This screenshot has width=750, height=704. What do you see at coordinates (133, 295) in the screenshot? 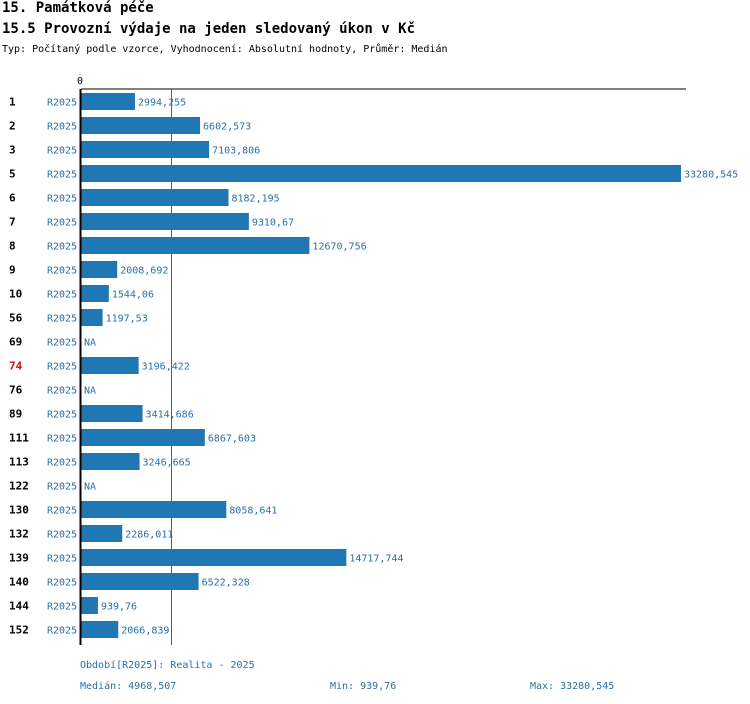
I see `bar-value-label: 1544,06` at bounding box center [133, 295].